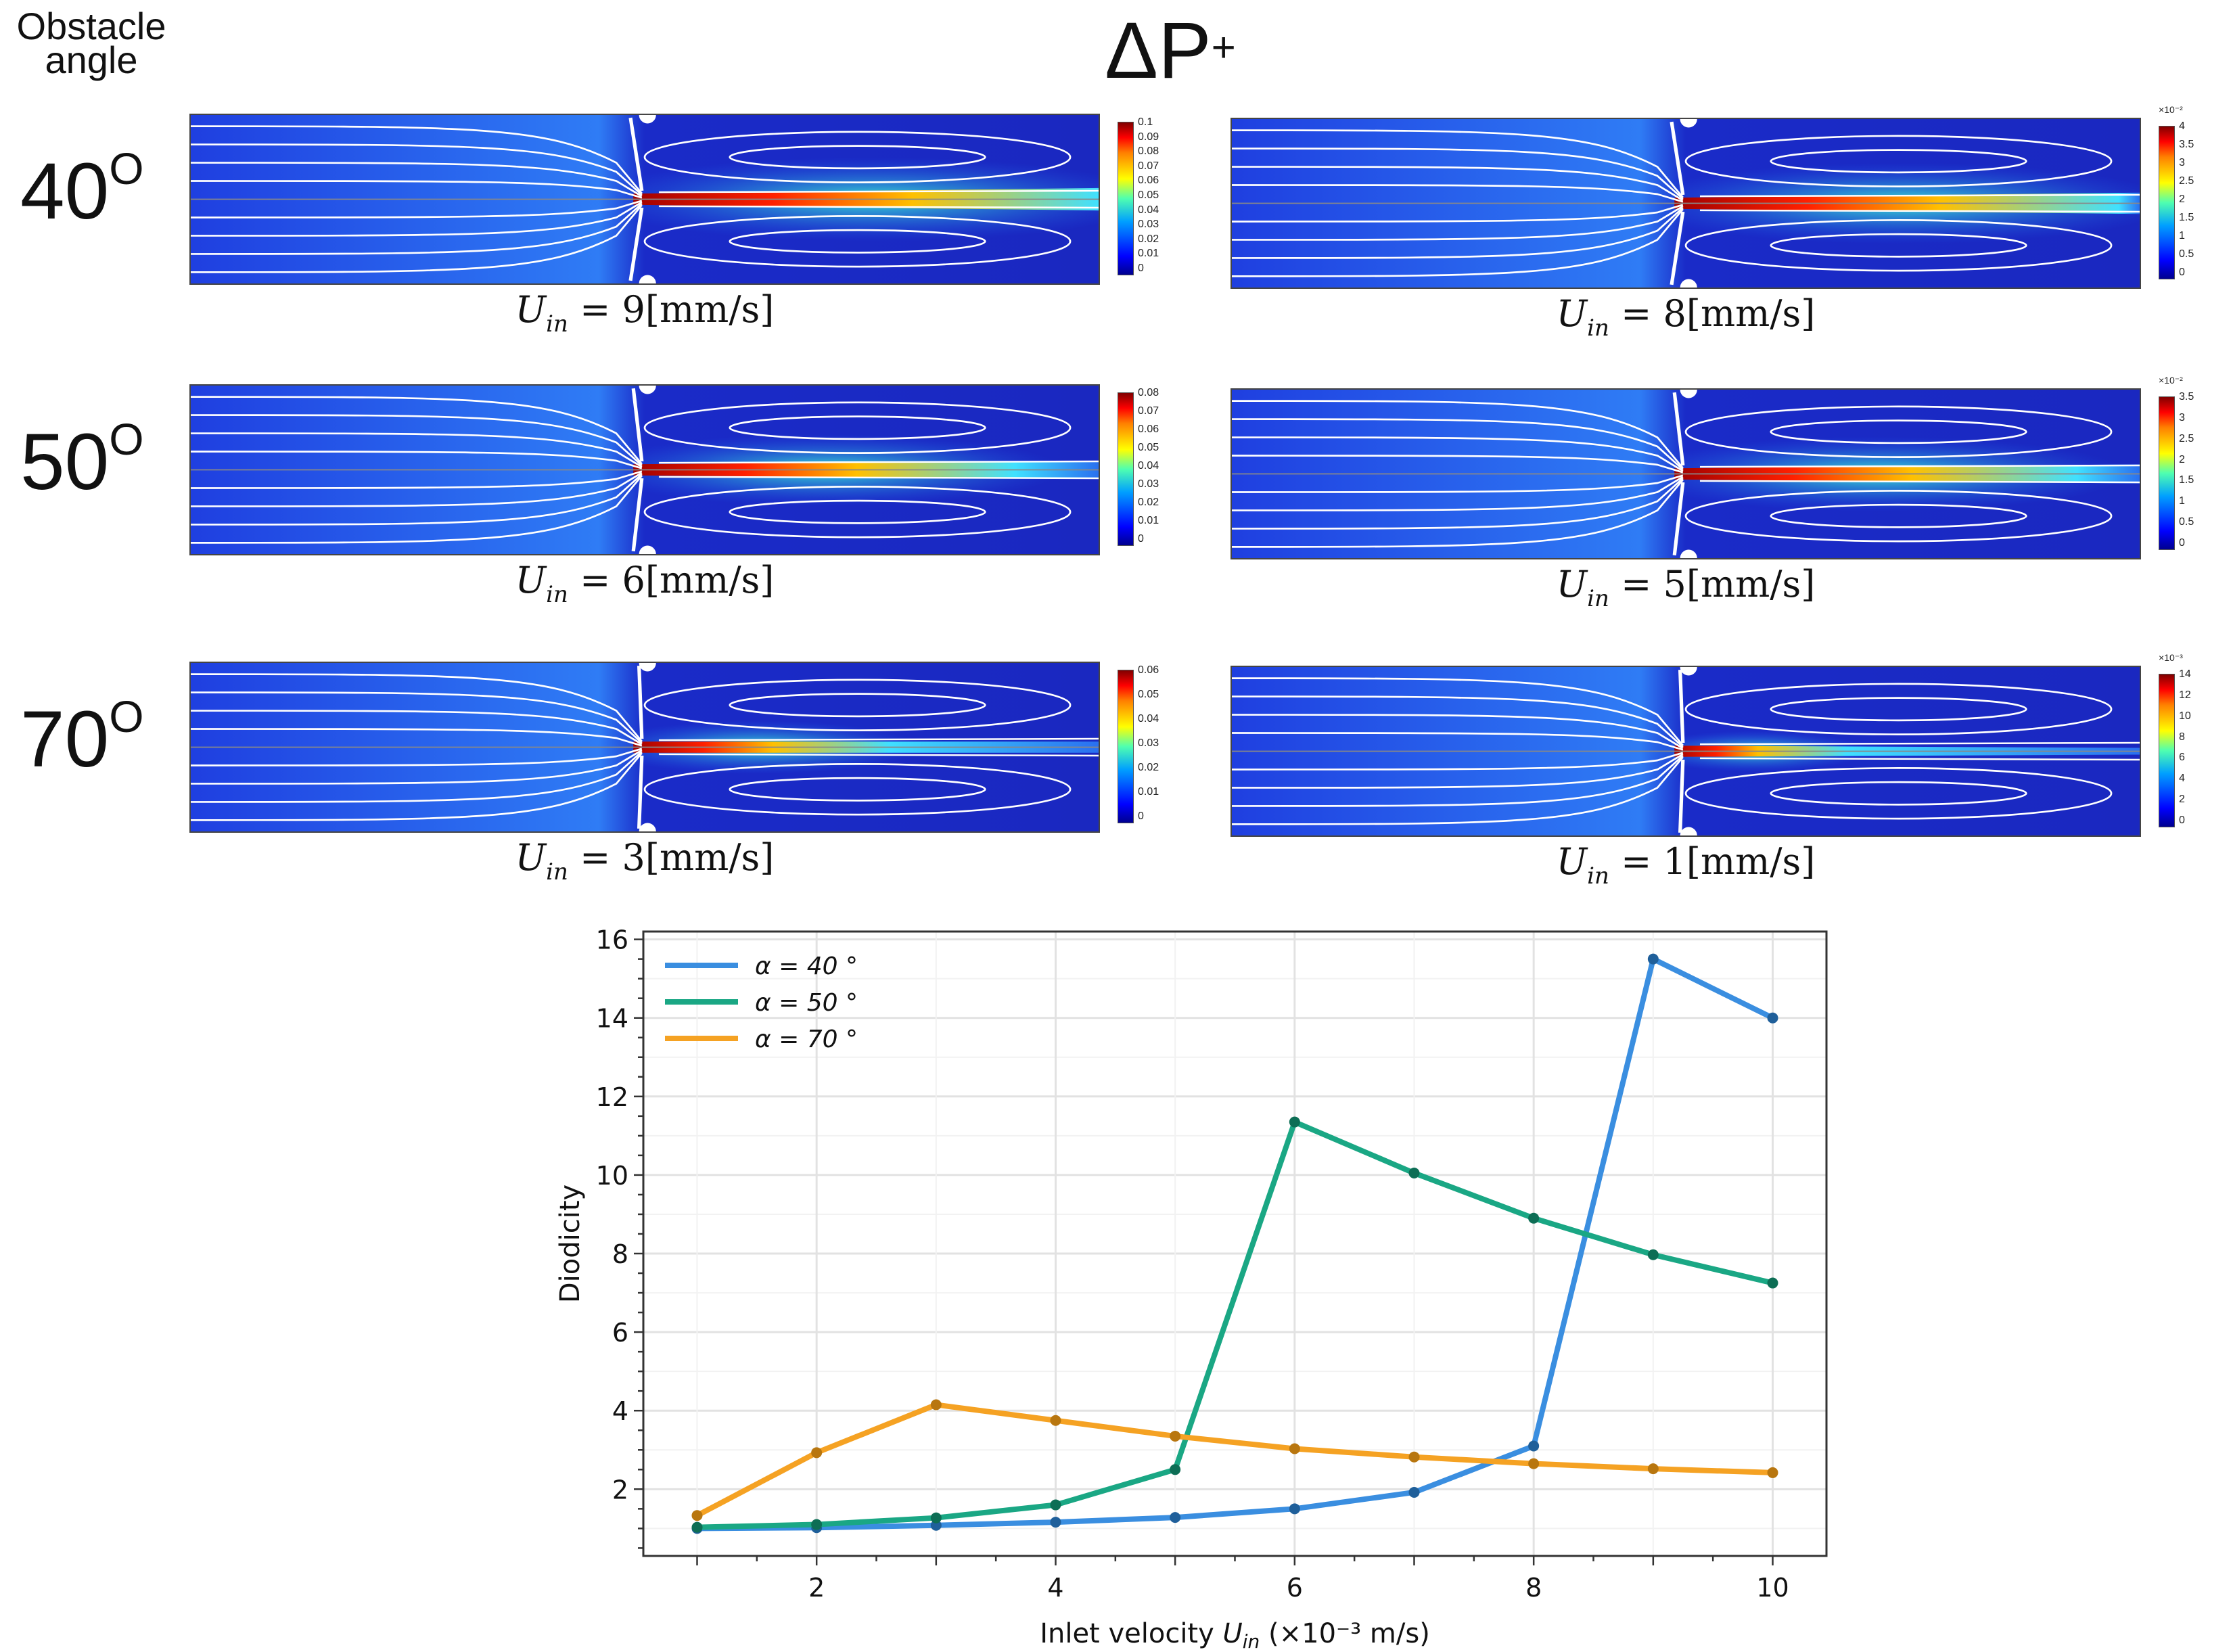  Describe the element at coordinates (1712, 313) in the screenshot. I see `caption-value: = 8[mm/s]` at that location.